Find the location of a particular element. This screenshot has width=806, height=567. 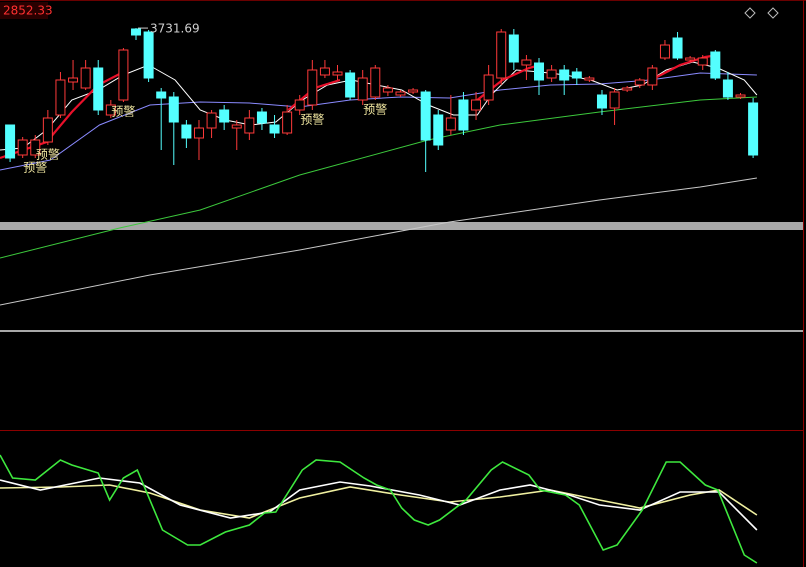

annotation-label: 3731.69 is located at coordinates (175, 29).